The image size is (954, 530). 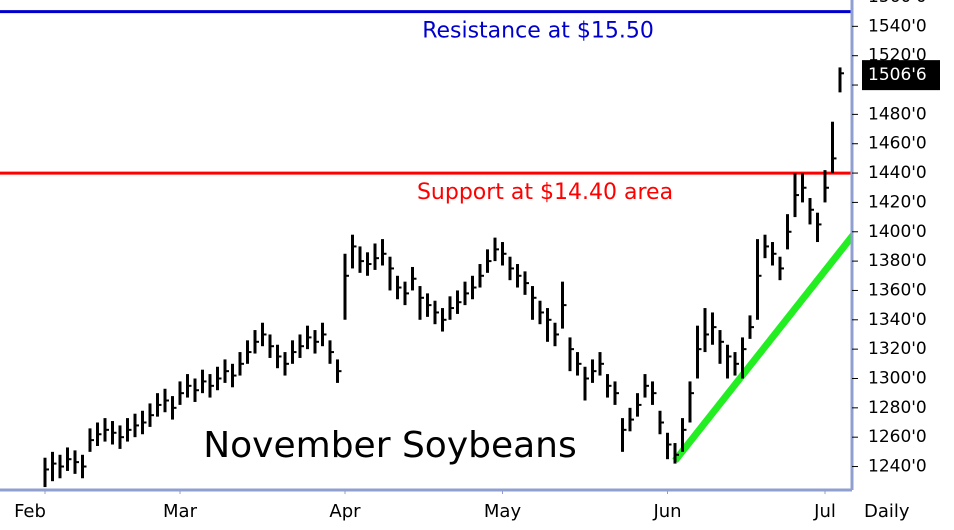 What do you see at coordinates (897, 378) in the screenshot?
I see `y-tick-label: 1300'0` at bounding box center [897, 378].